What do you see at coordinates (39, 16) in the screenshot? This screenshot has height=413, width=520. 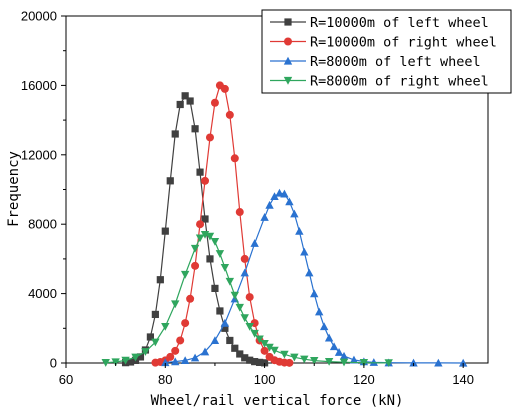 I see `y-tick-label: 20000` at bounding box center [39, 16].